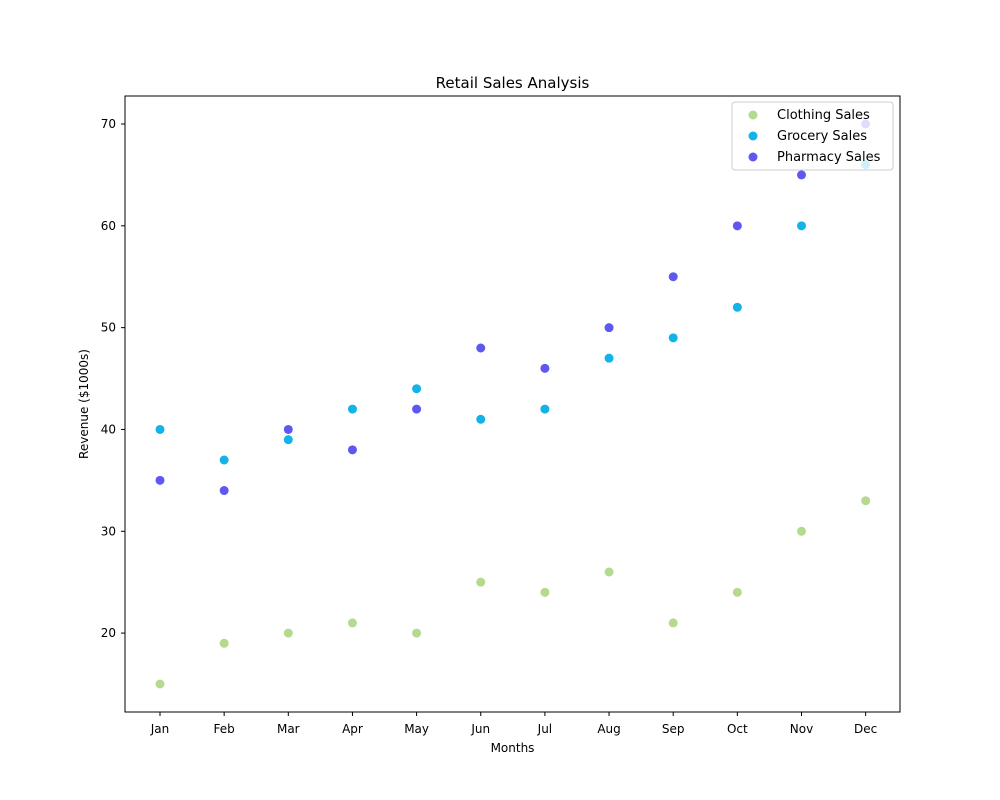  I want to click on y-tick-label: 50, so click(108, 328).